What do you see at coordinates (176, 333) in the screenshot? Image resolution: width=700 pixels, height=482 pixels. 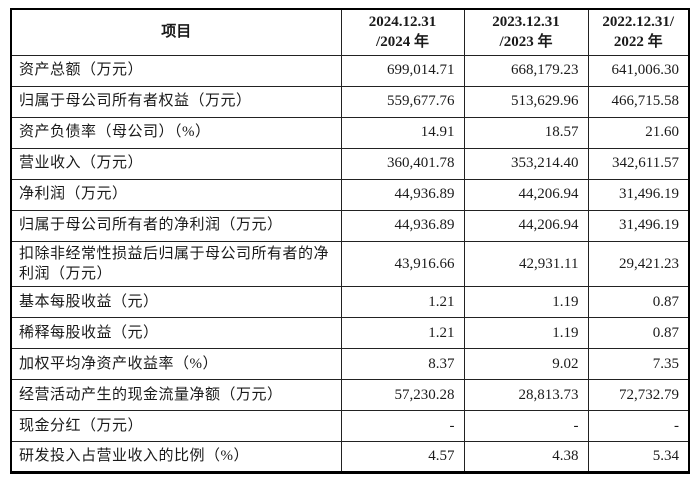 I see `row-label: 稀释每股收益（元）` at bounding box center [176, 333].